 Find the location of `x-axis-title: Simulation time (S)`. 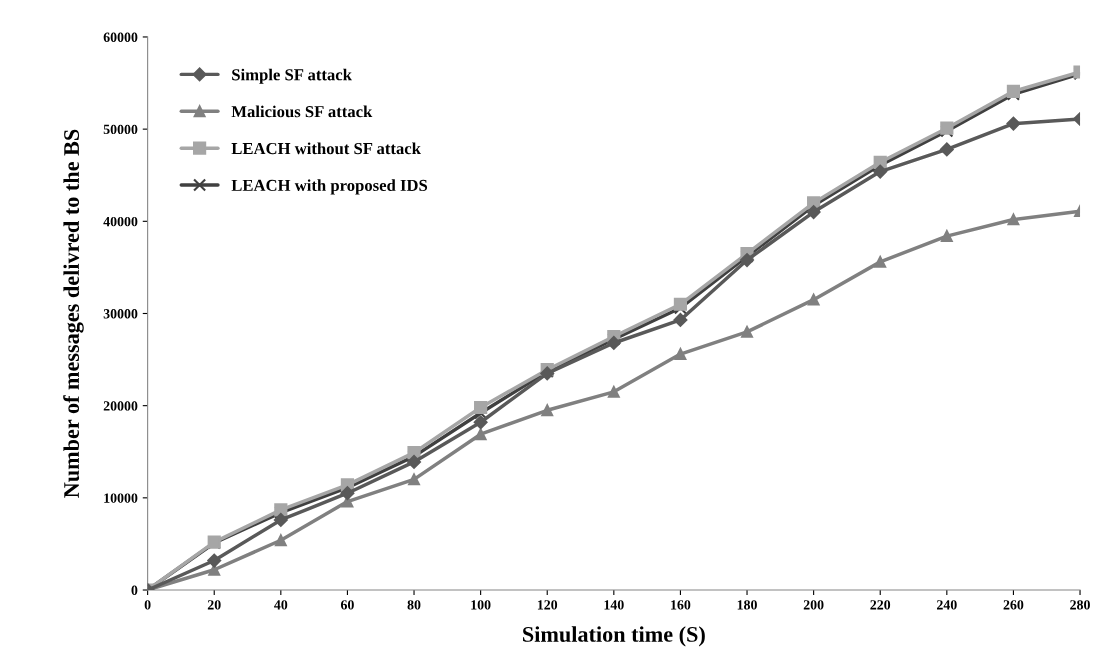

x-axis-title: Simulation time (S) is located at coordinates (614, 636).